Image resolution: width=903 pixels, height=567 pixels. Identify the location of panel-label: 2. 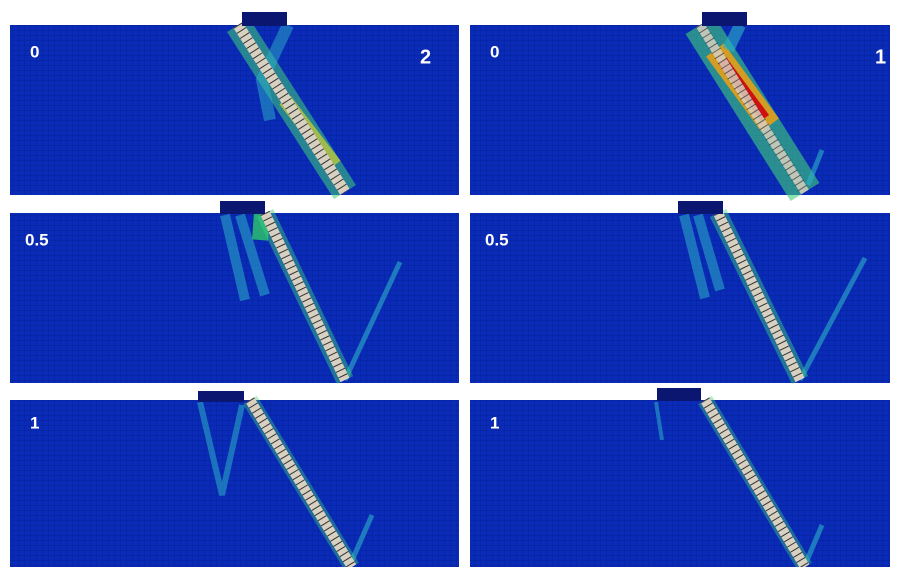
(425, 57).